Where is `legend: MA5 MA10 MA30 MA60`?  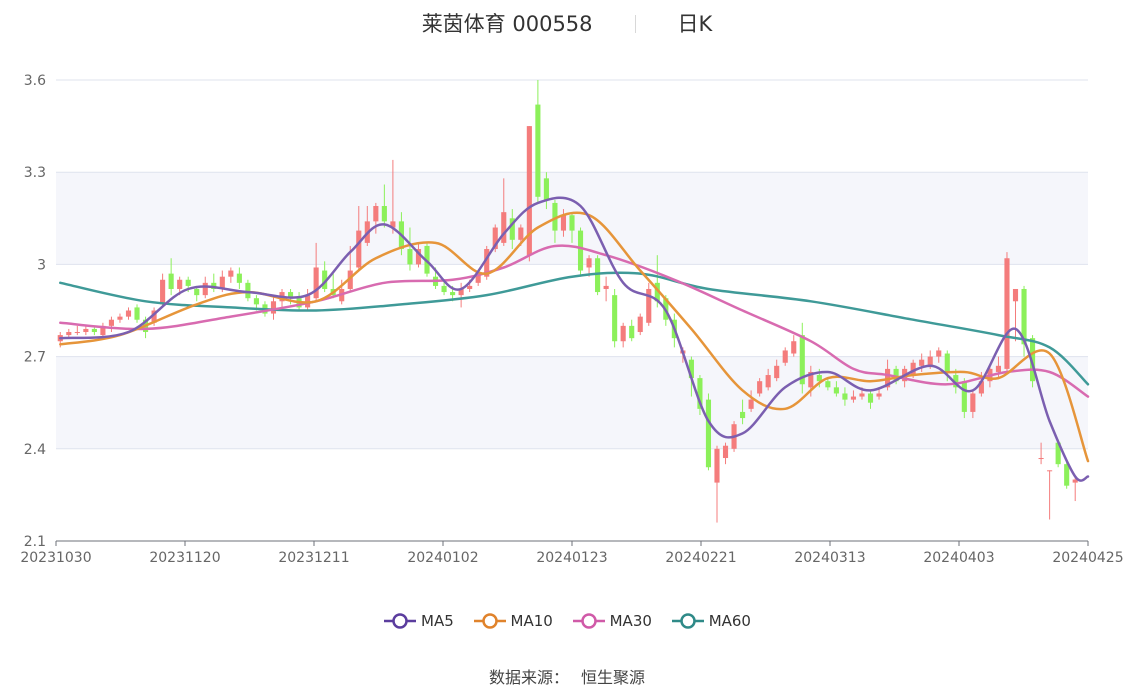 legend: MA5 MA10 MA30 MA60 is located at coordinates (567, 621).